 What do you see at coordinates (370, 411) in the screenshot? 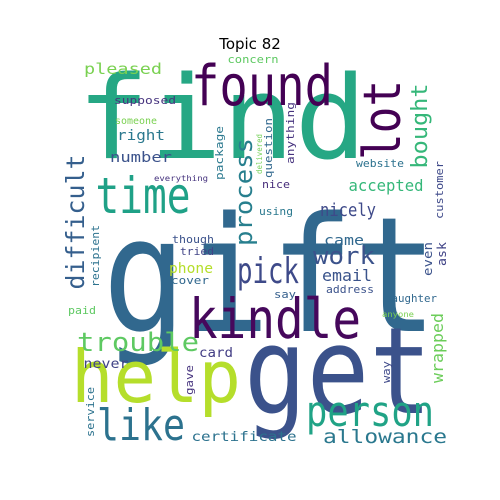
I see `word-person: person` at bounding box center [370, 411].